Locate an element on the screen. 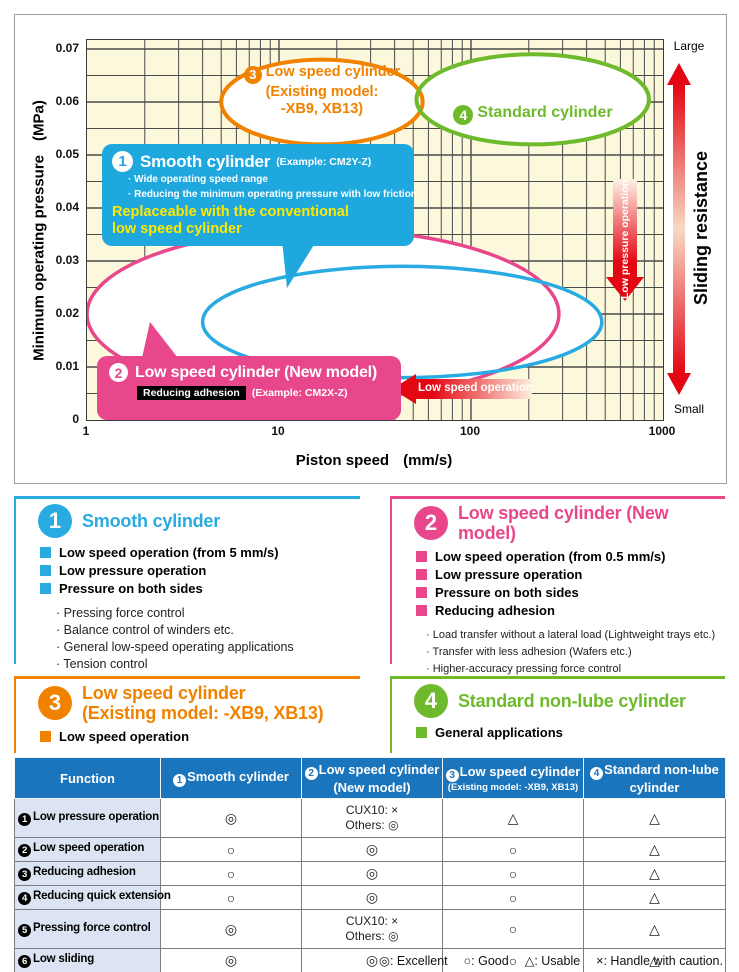 Image resolution: width=739 pixels, height=972 pixels. column-header: Function is located at coordinates (87, 778).